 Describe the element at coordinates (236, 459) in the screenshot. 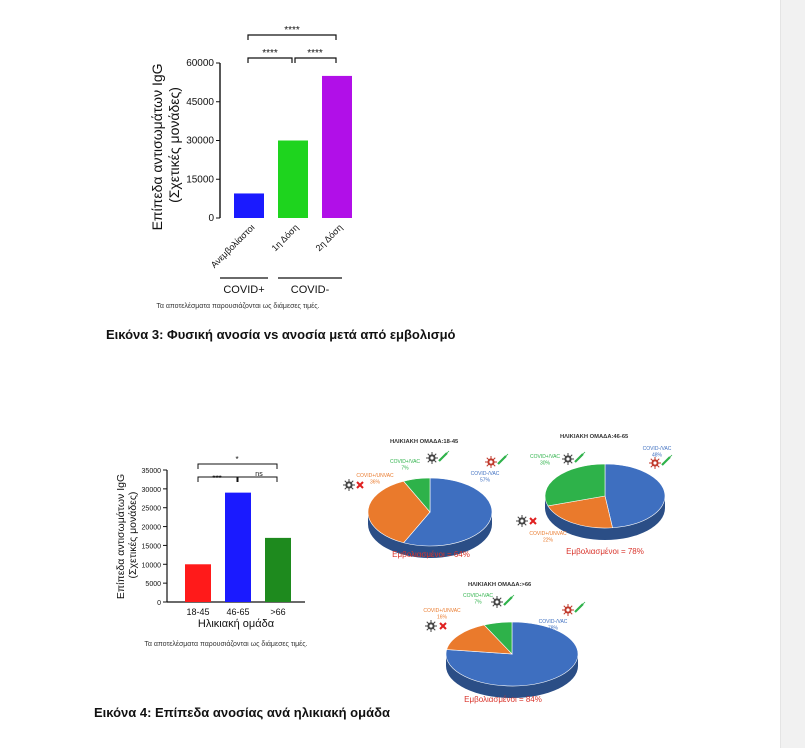

I see `sig-label-18-45-vs-66: *` at that location.